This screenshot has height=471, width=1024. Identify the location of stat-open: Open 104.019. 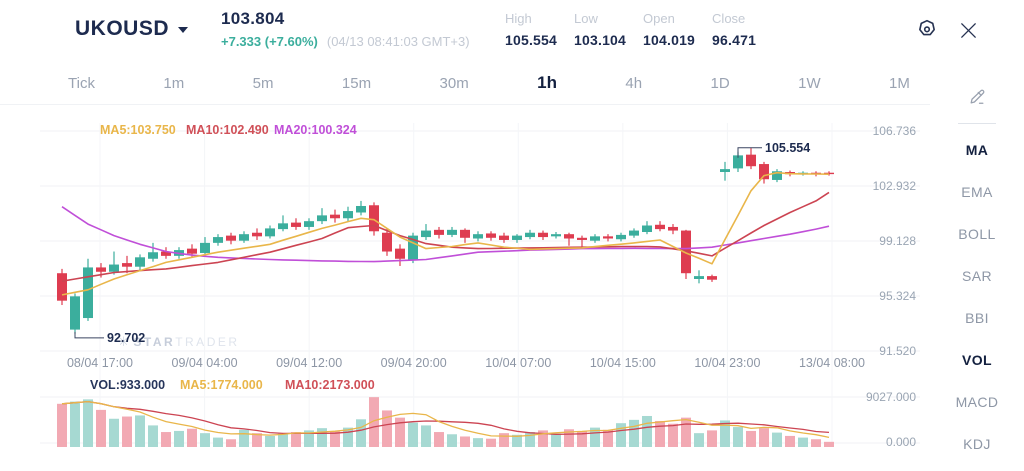
(669, 29).